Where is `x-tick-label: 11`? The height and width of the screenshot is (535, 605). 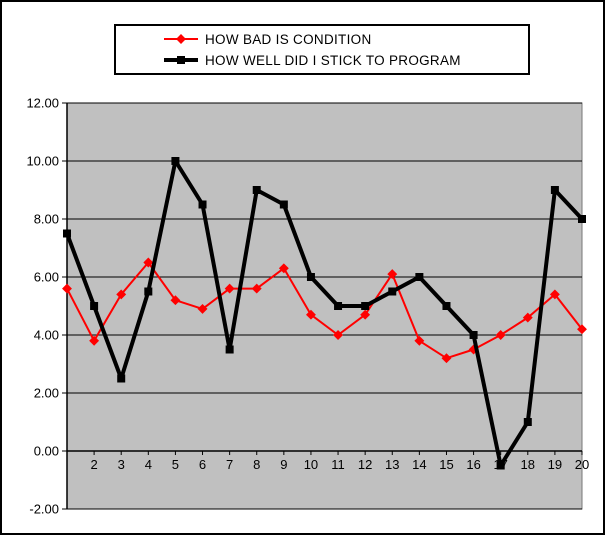
x-tick-label: 11 is located at coordinates (338, 464).